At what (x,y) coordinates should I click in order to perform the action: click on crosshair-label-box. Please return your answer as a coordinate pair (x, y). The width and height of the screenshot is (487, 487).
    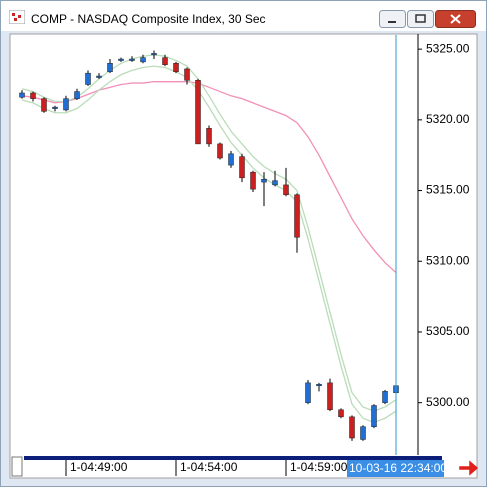
    Looking at the image, I should click on (395, 468).